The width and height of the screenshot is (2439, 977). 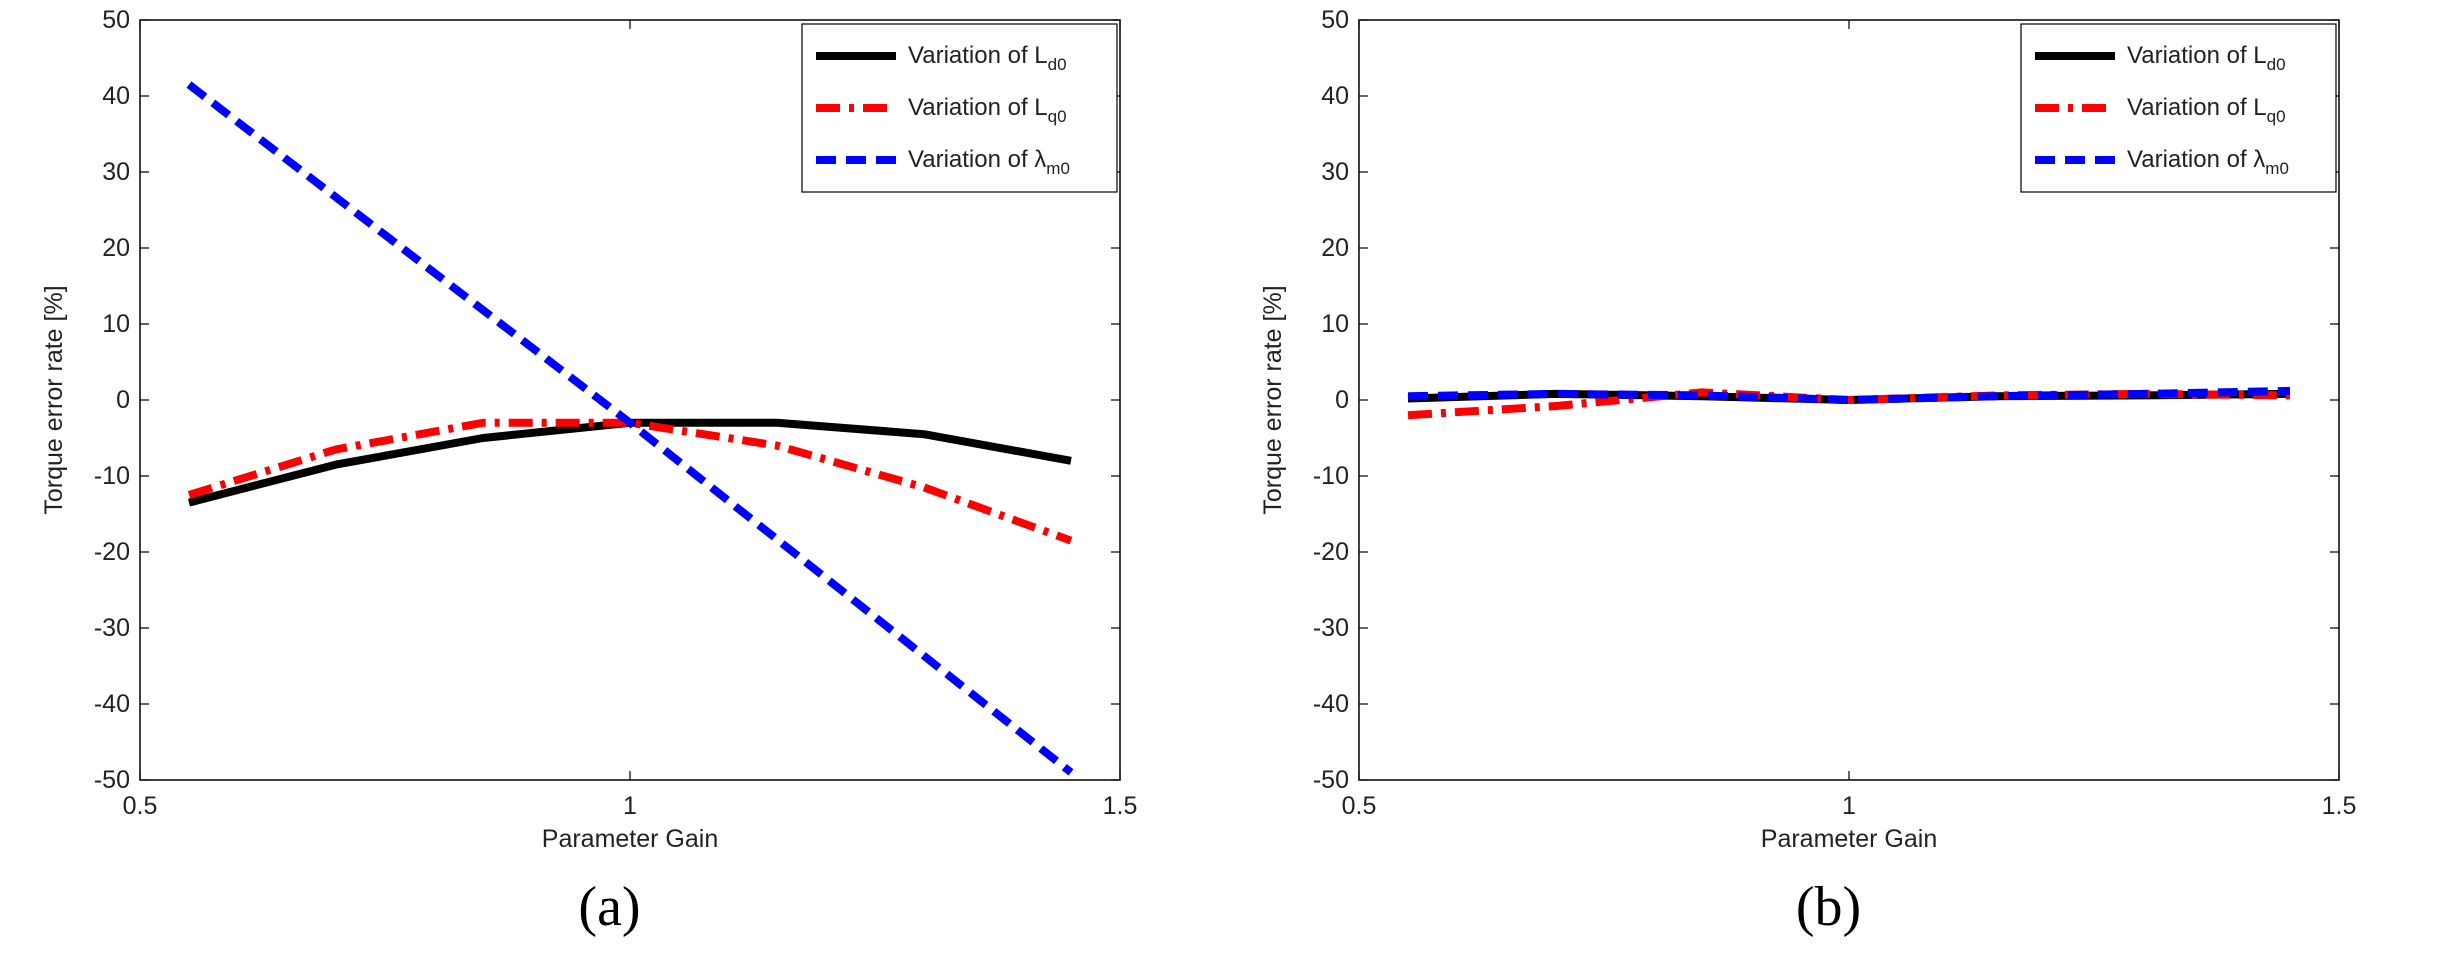 What do you see at coordinates (1828, 907) in the screenshot?
I see `caption-b: (b)` at bounding box center [1828, 907].